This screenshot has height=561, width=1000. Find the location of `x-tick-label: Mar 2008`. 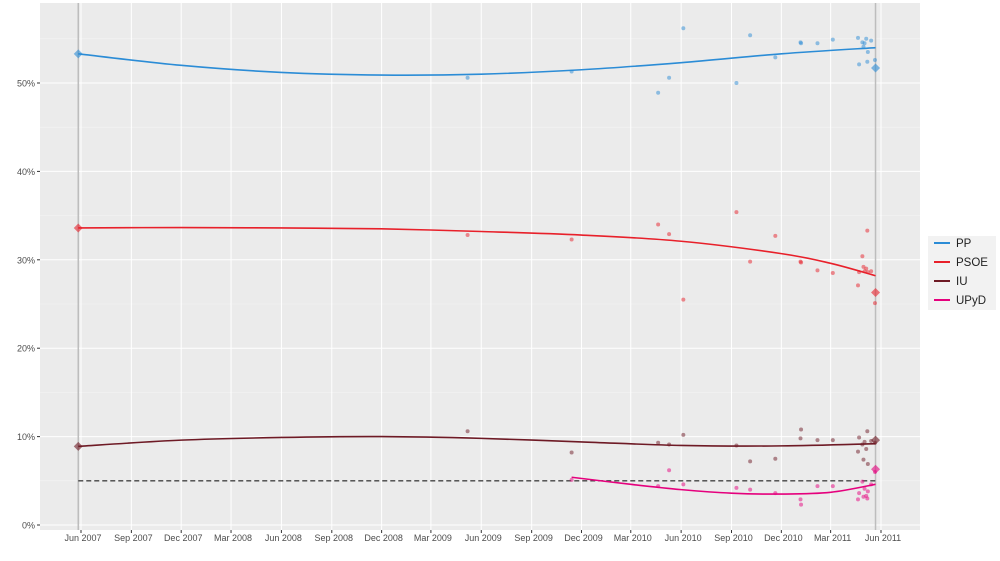

x-tick-label: Mar 2008 is located at coordinates (233, 538).